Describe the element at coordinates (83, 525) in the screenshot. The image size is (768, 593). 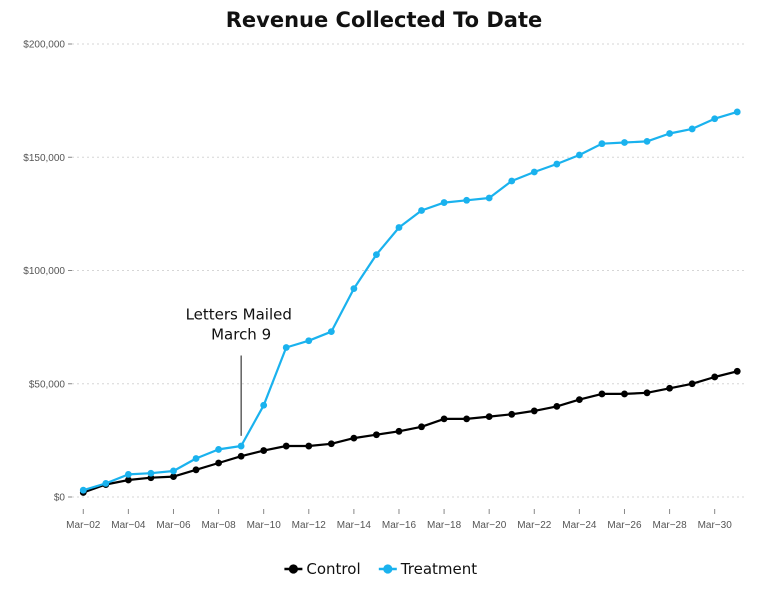
I see `x-tick-label: Mar−02` at that location.